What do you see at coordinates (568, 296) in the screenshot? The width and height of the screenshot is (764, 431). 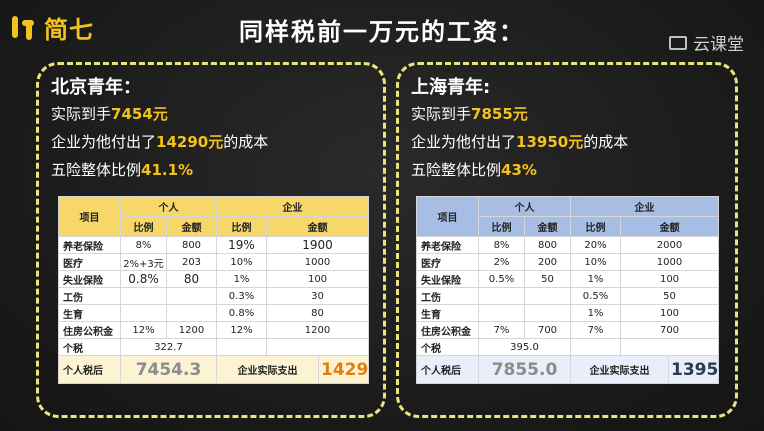 I see `table-row: 工伤 0.5% 50` at bounding box center [568, 296].